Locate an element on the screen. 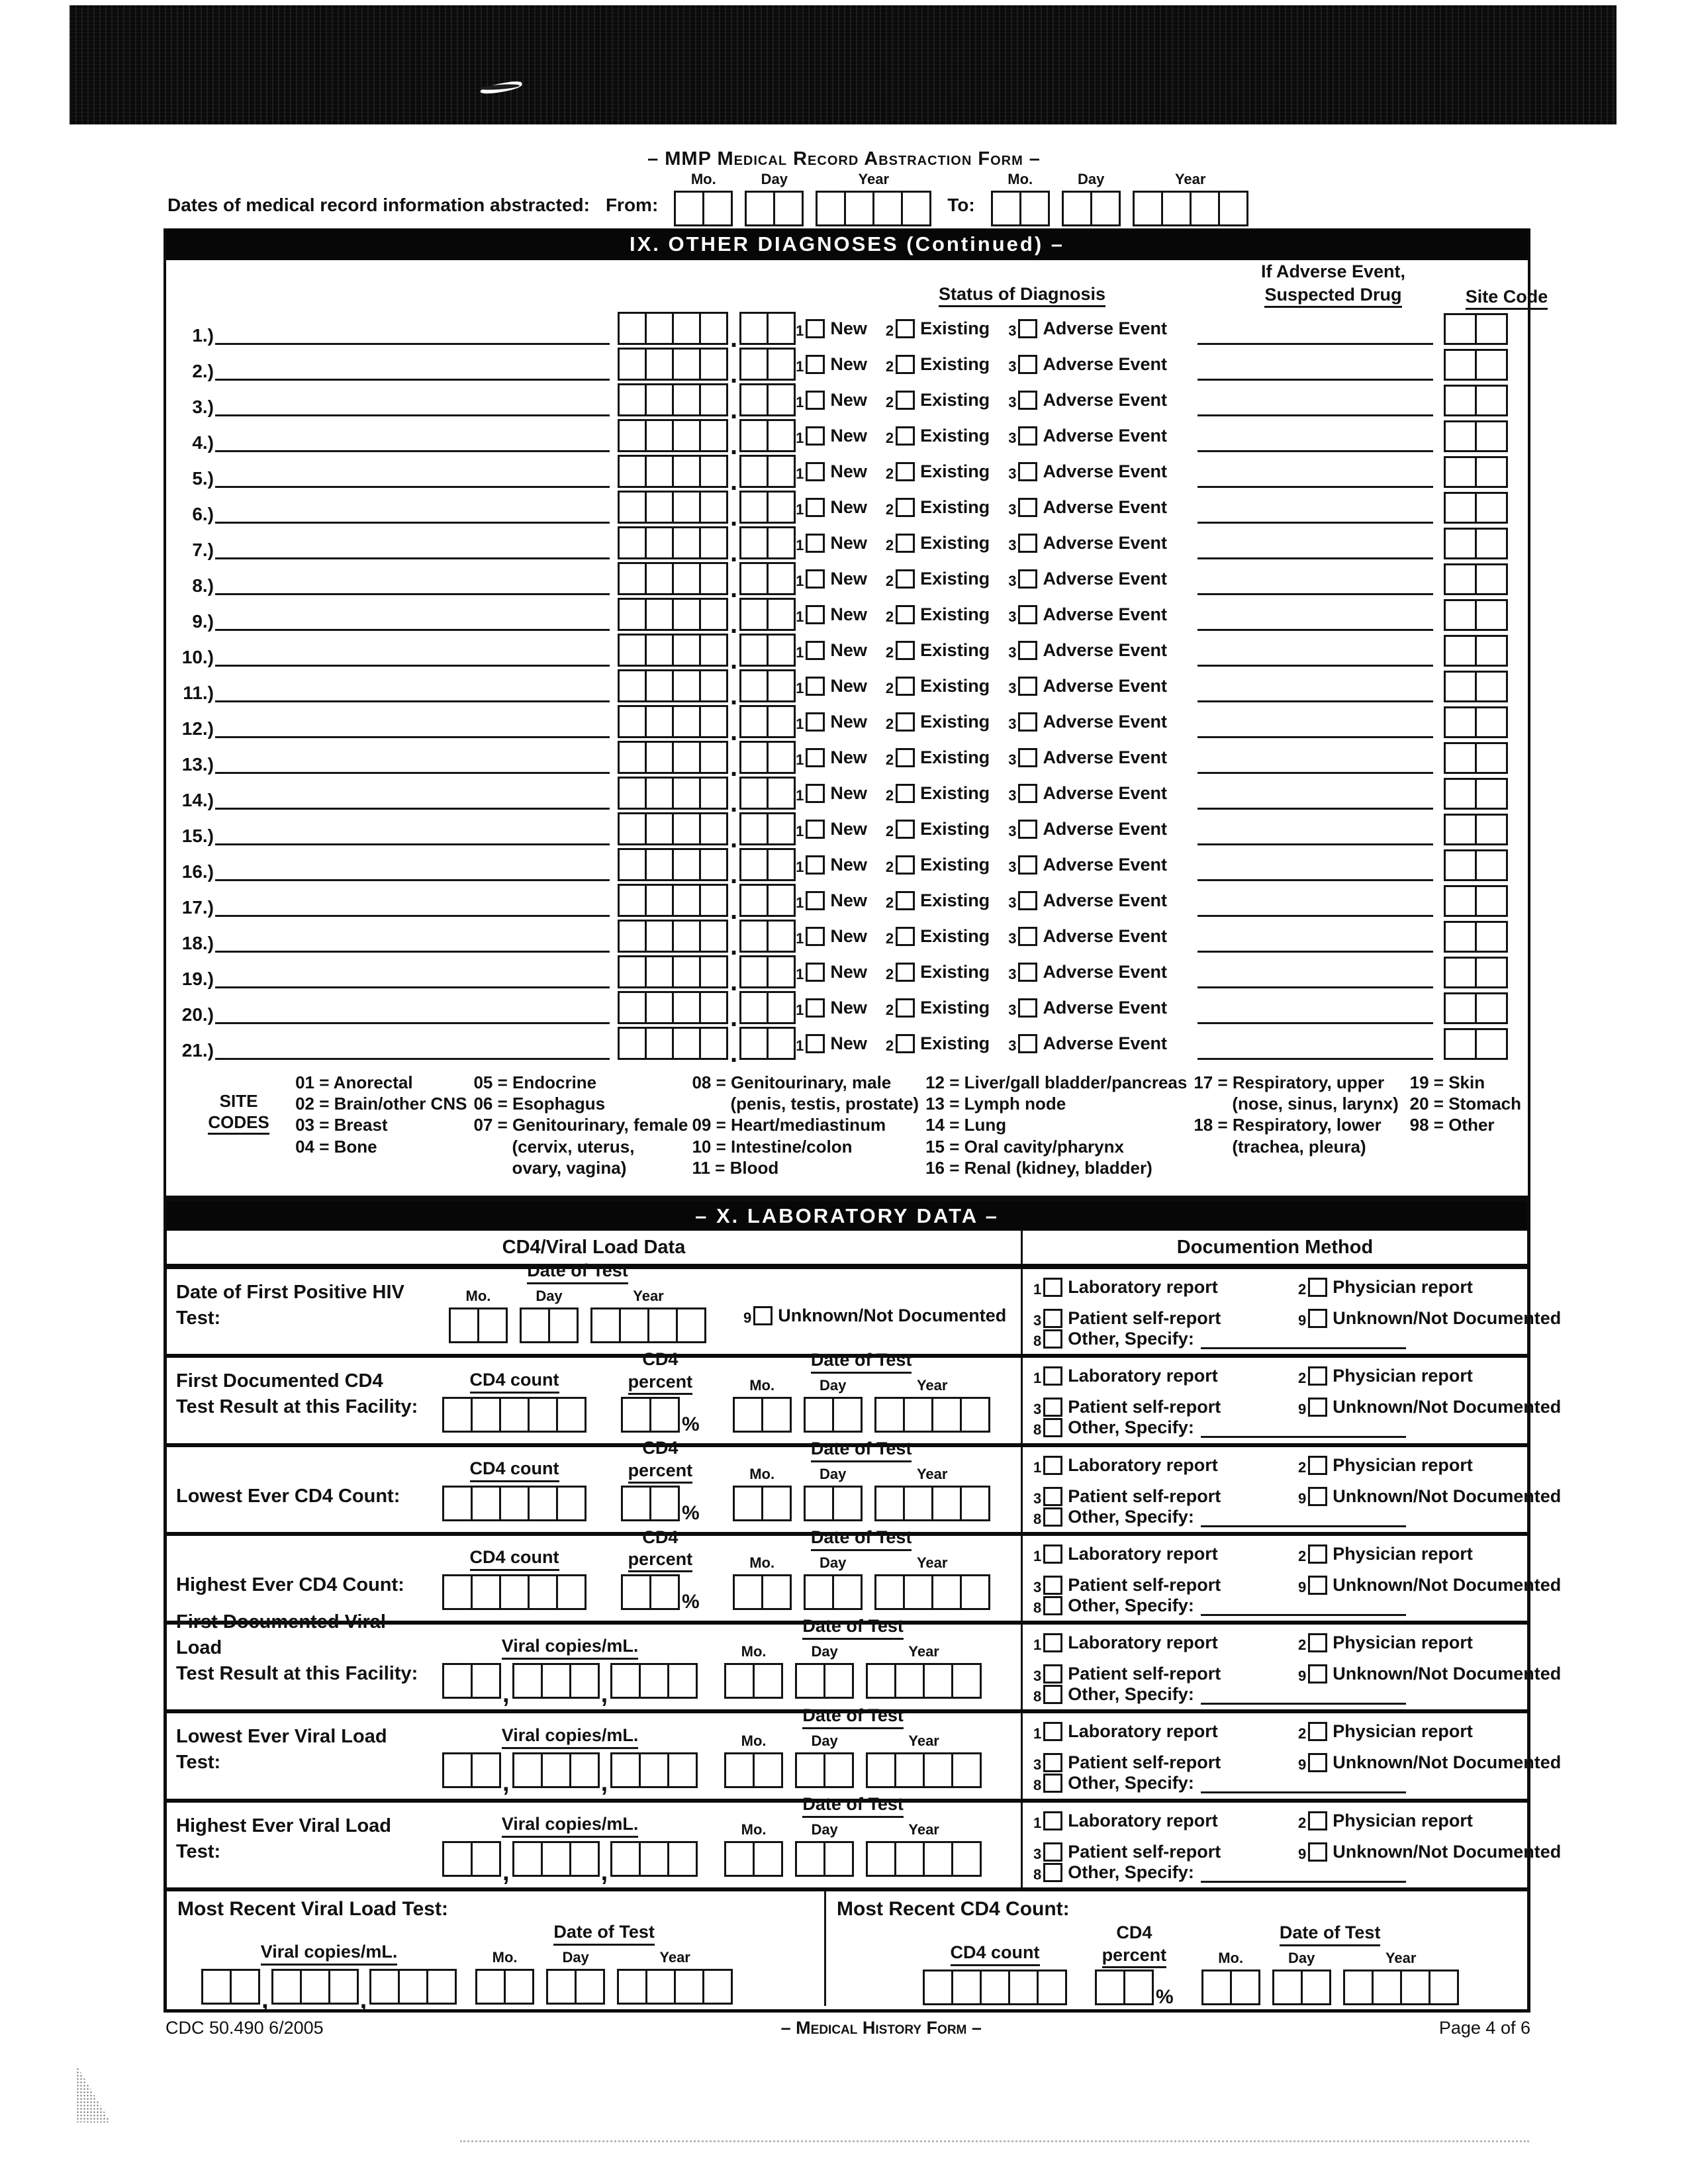 The width and height of the screenshot is (1688, 2184). patient-self-report-checkbox is located at coordinates (1053, 1674).